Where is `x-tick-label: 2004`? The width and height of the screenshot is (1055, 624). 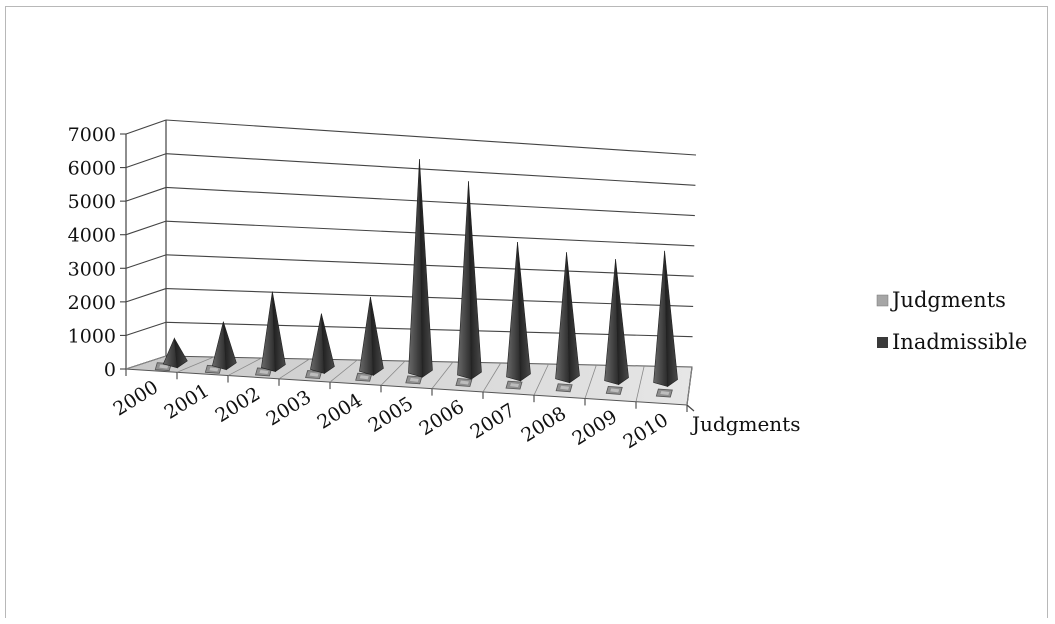 x-tick-label: 2004 is located at coordinates (339, 411).